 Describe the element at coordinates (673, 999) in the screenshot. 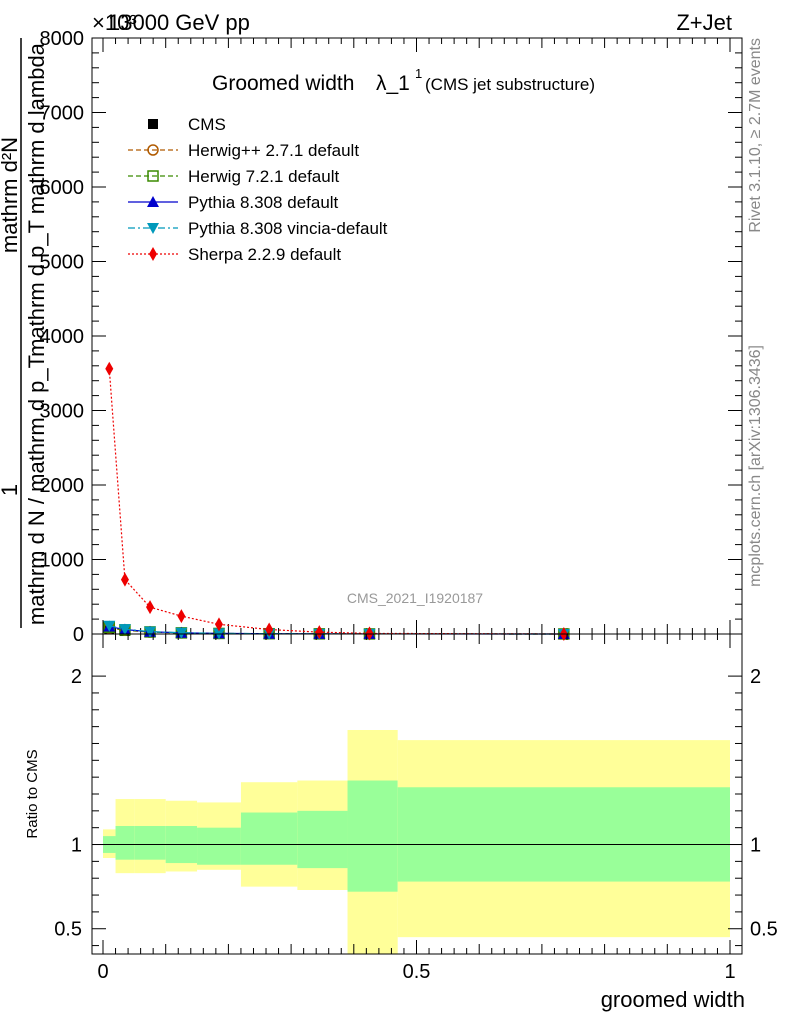

I see `x-axis-label: groomed width` at that location.